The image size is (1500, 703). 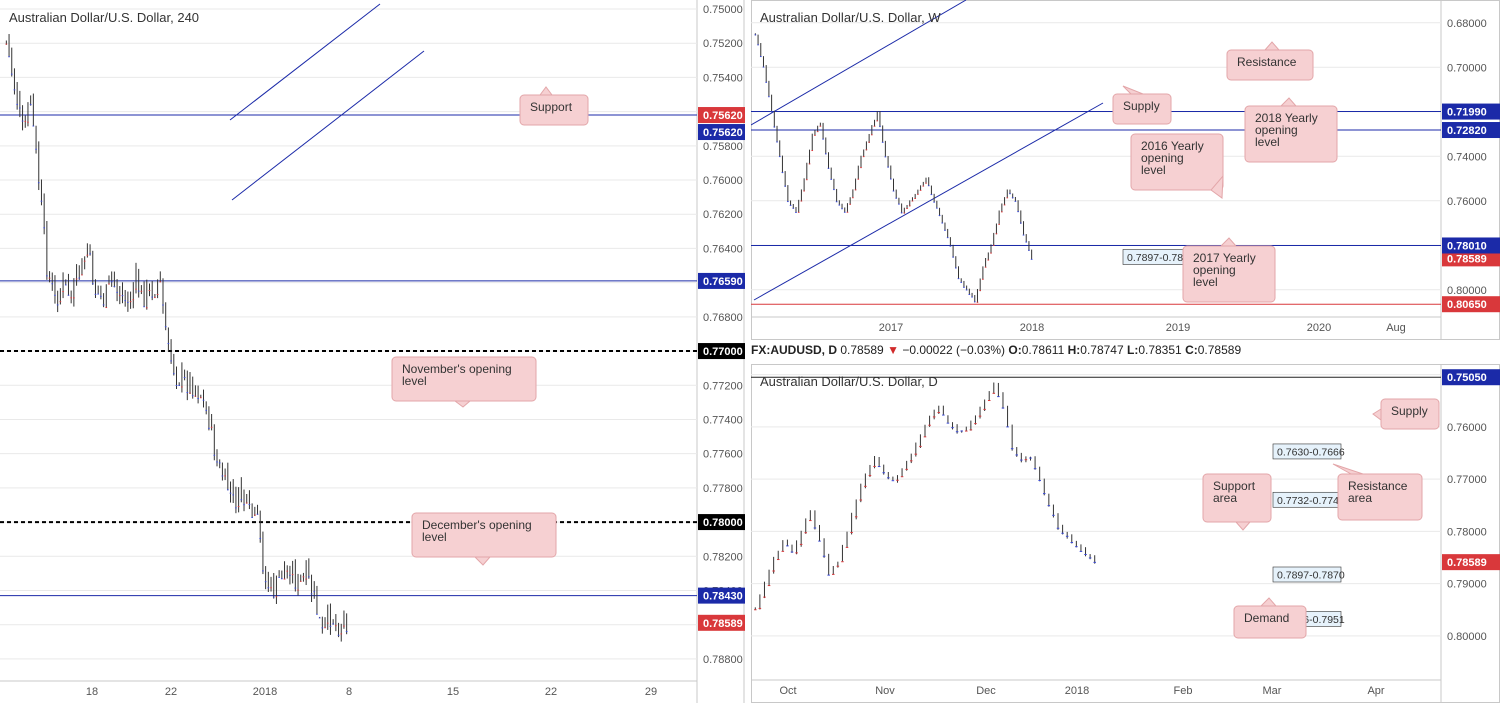 I want to click on time-tick-label: Mar, so click(x=1272, y=691).